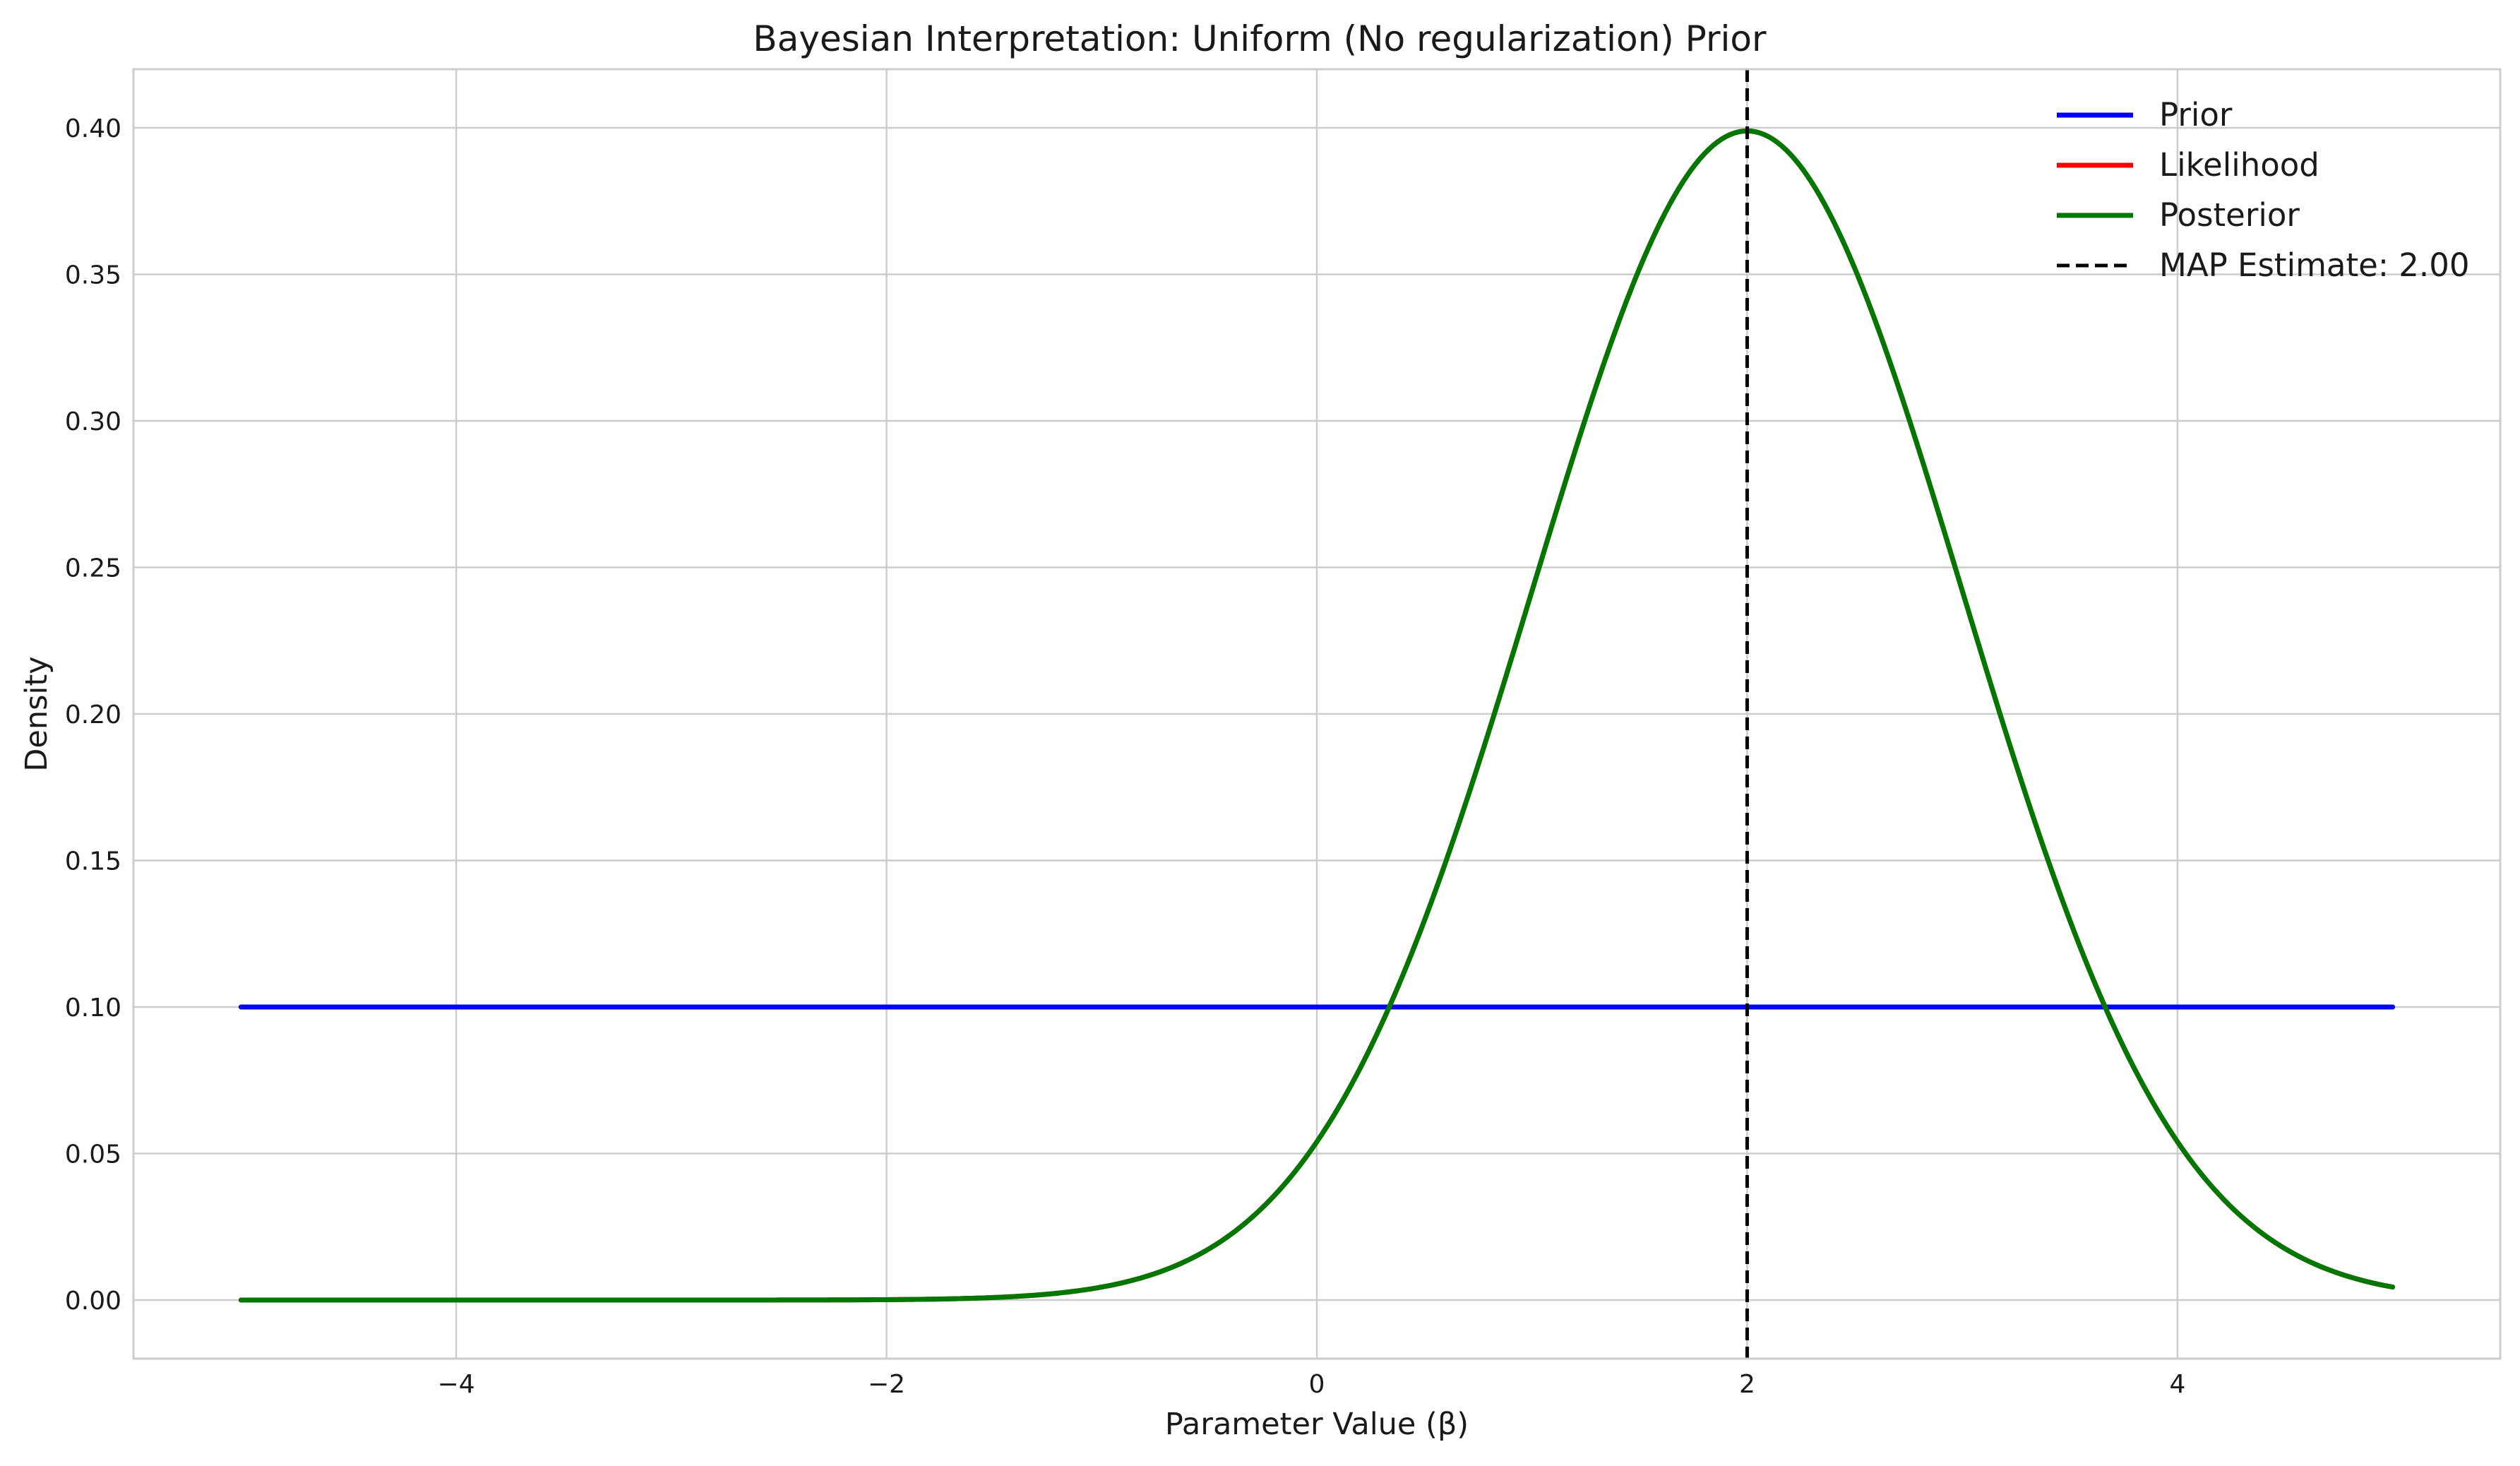  I want to click on y-tick-label: 0.10, so click(93, 1009).